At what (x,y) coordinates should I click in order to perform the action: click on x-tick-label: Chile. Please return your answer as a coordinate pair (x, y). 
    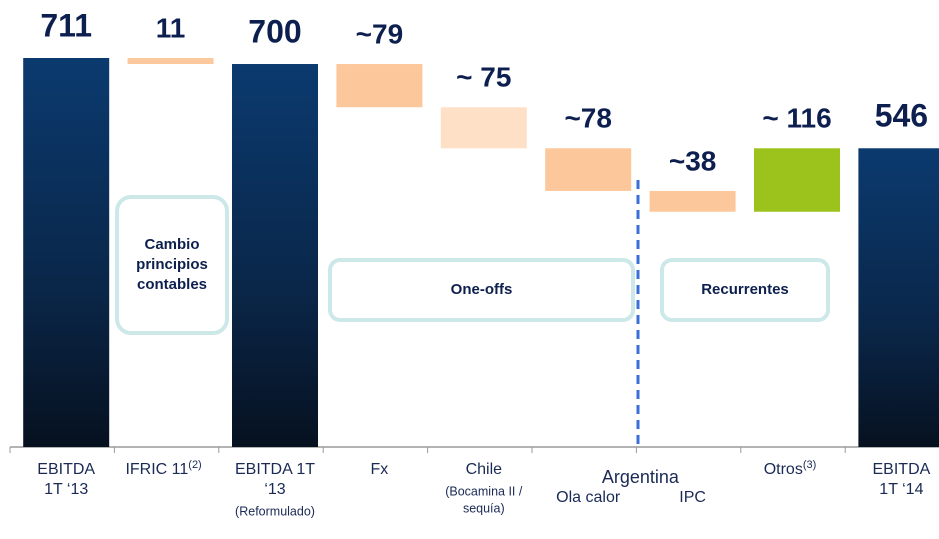
    Looking at the image, I should click on (484, 469).